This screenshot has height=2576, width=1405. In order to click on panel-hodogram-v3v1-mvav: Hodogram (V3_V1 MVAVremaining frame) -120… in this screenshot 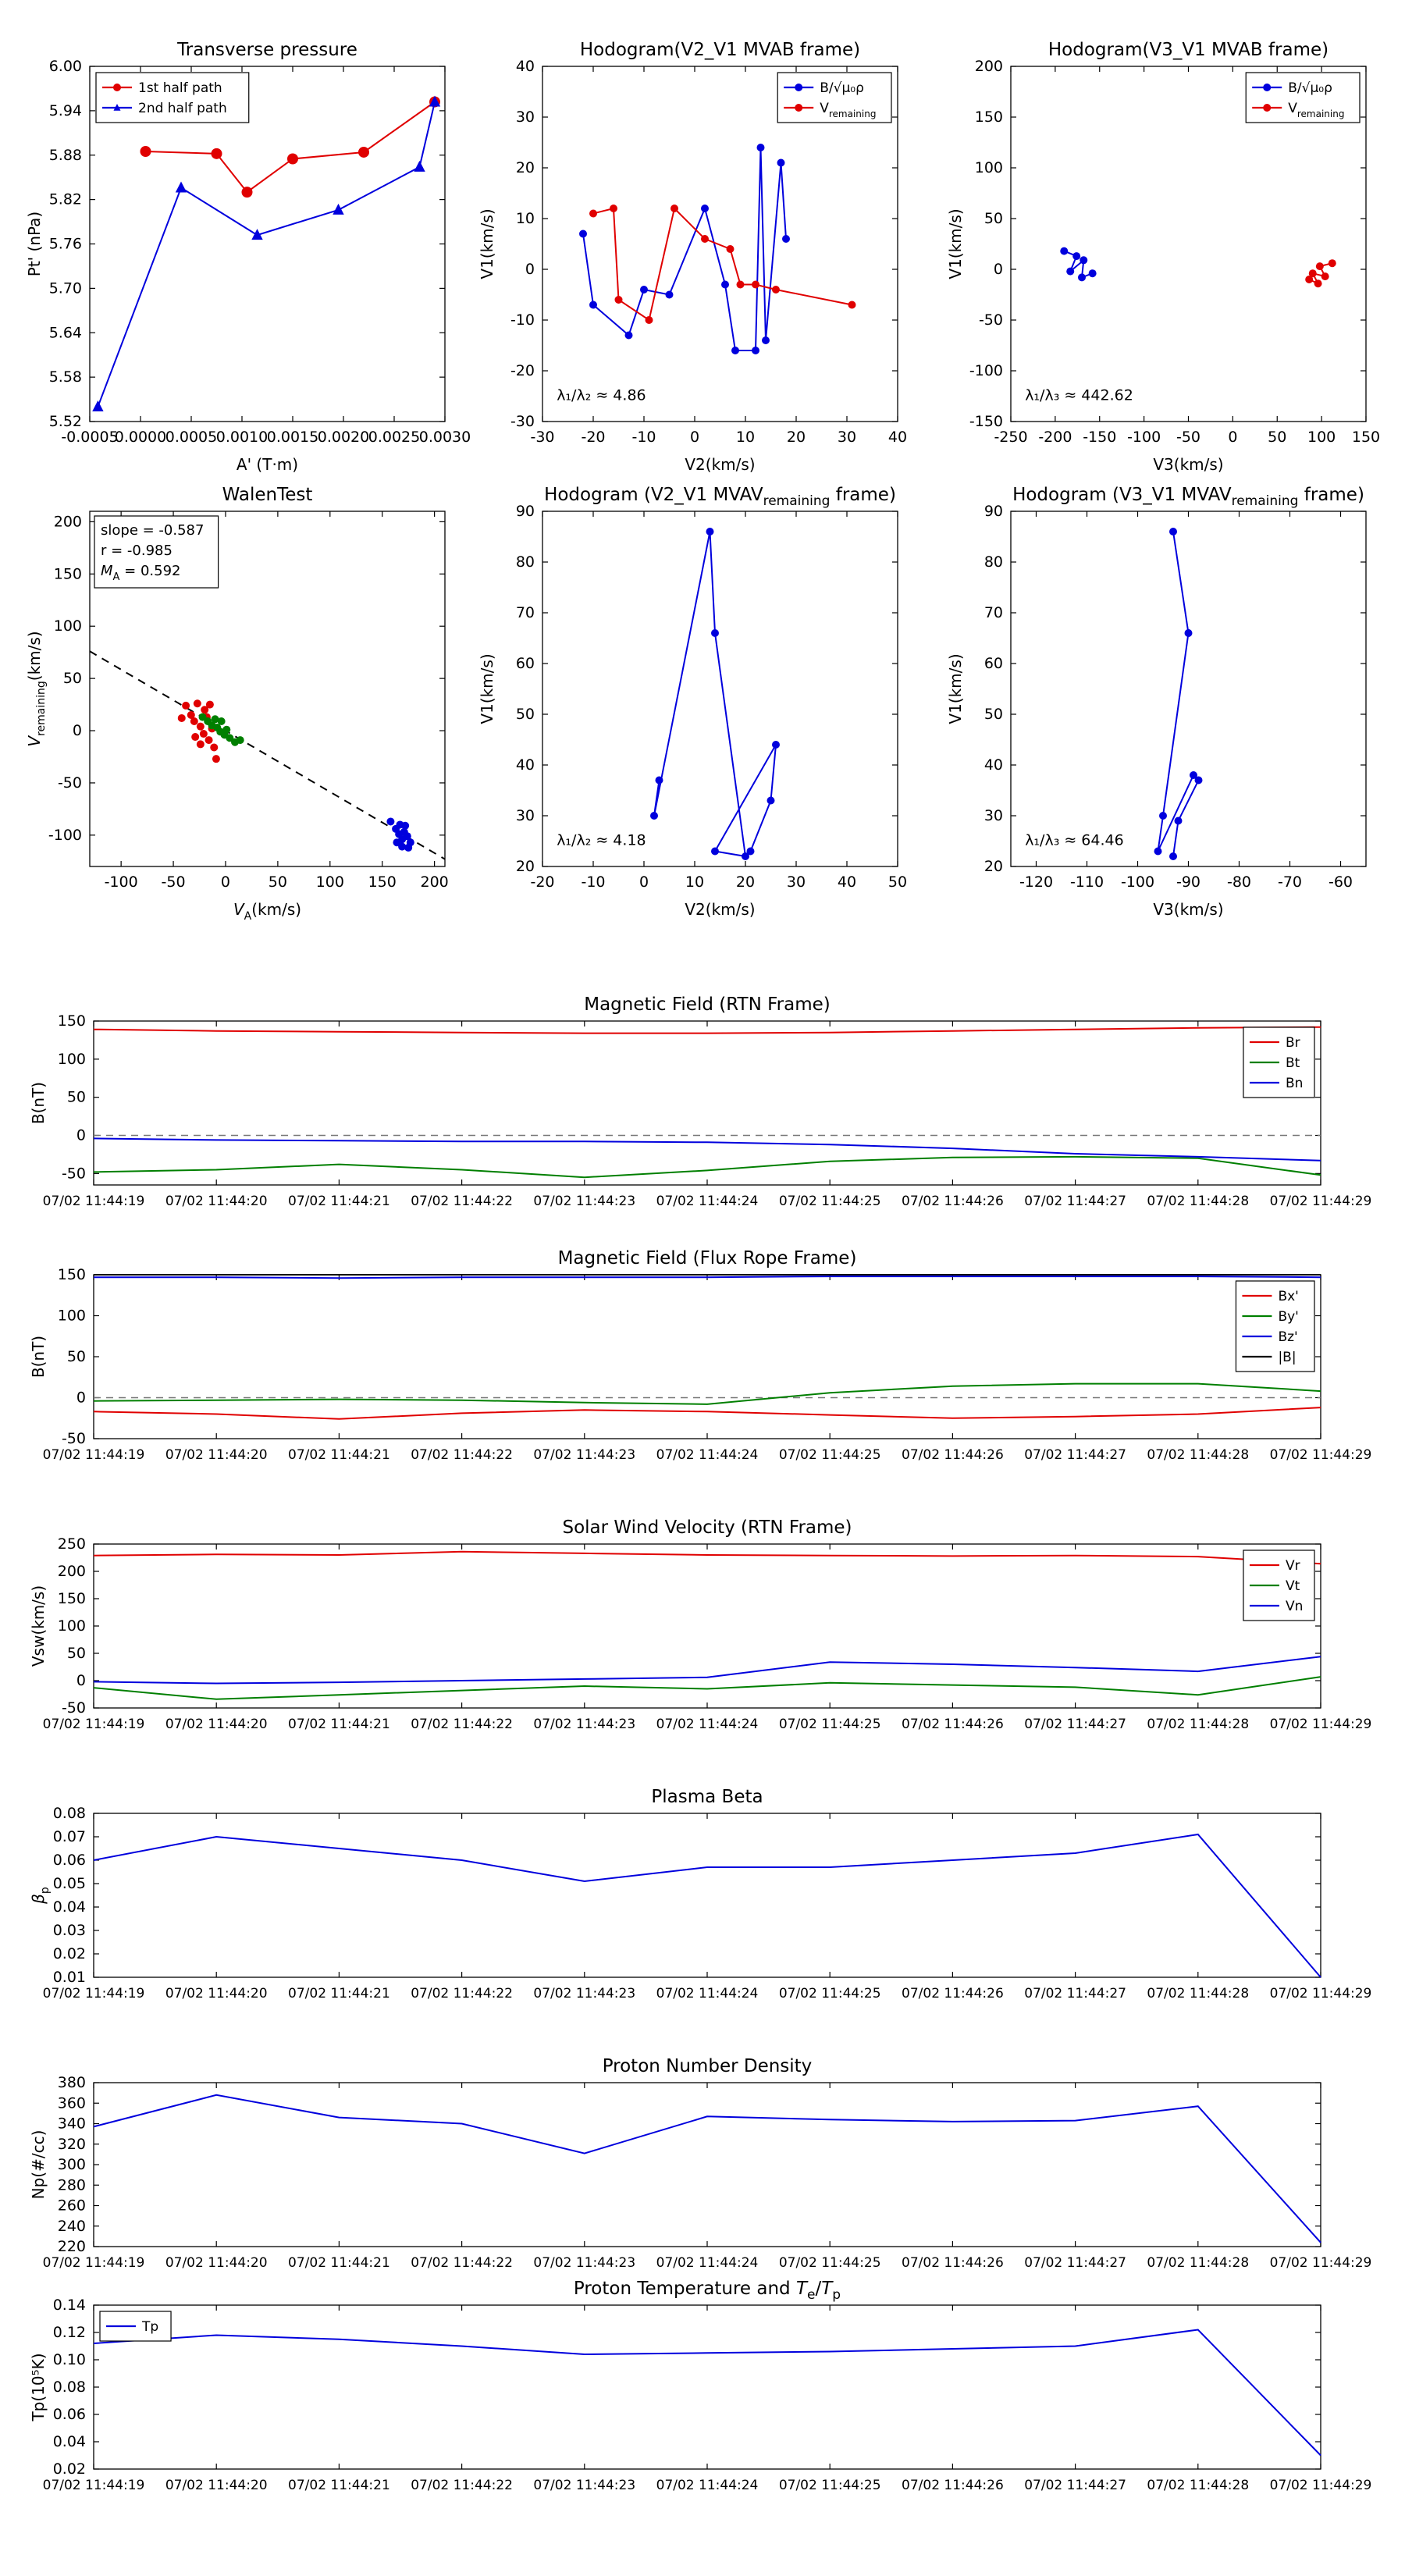, I will do `click(1157, 702)`.